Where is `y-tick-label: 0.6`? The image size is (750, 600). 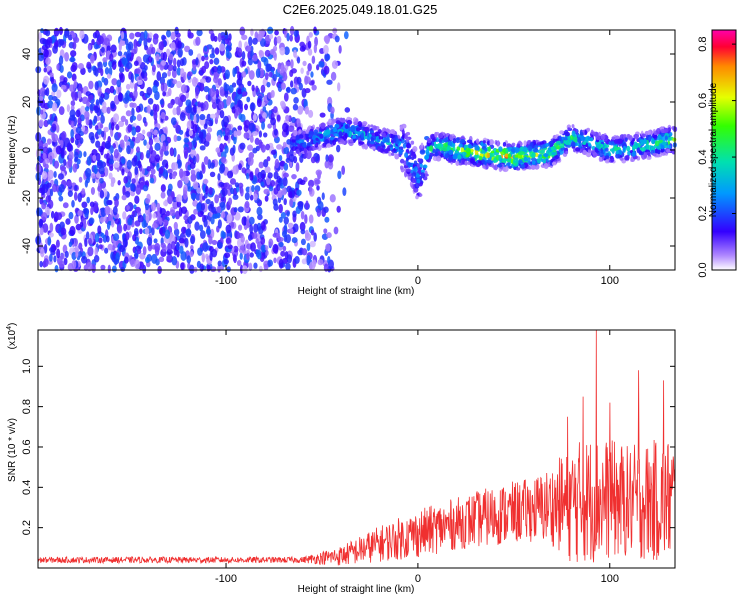
y-tick-label: 0.6 is located at coordinates (27, 446).